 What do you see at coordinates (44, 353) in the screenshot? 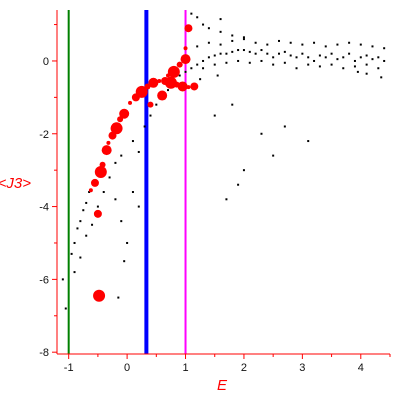
I see `y-tick-label: -8` at bounding box center [44, 353].